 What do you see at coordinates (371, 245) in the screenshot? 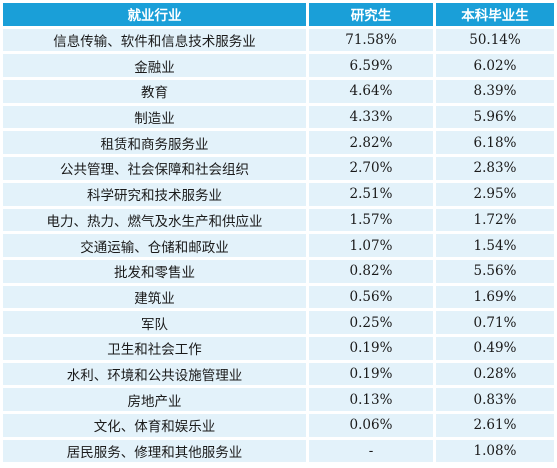
I see `graduate-cell: 1.07%` at bounding box center [371, 245].